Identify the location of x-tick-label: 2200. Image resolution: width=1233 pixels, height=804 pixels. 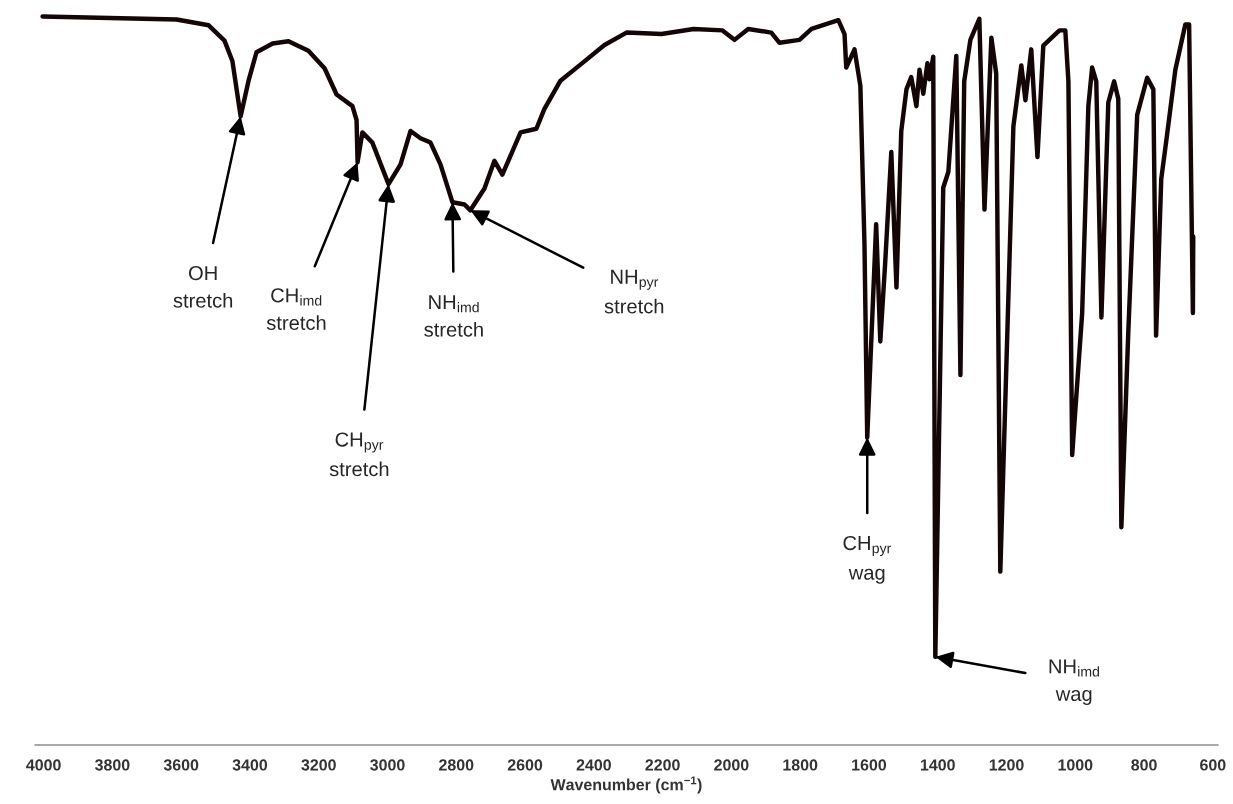
(662, 765).